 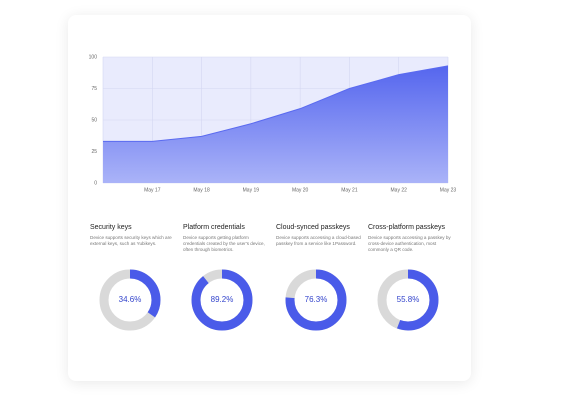 What do you see at coordinates (448, 190) in the screenshot?
I see `x-tick-label: May 23` at bounding box center [448, 190].